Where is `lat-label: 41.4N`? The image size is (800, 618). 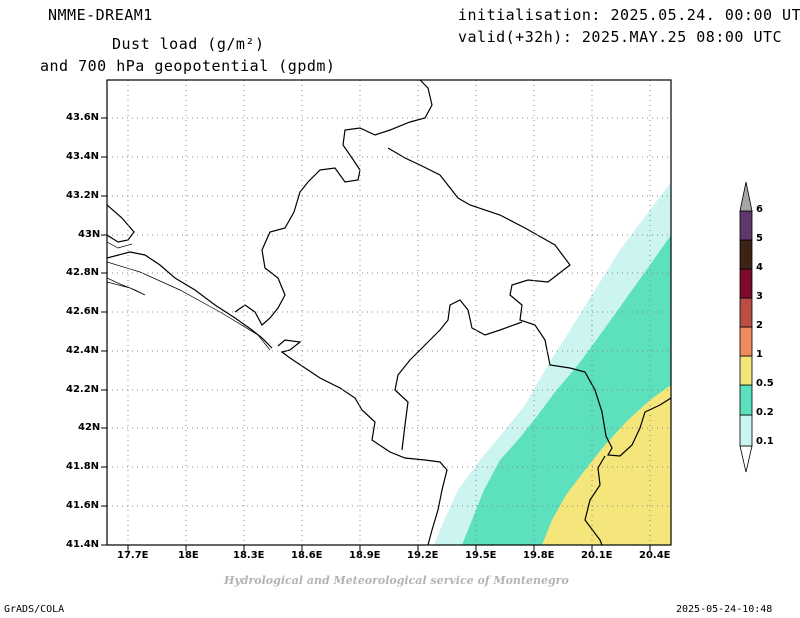
lat-label: 41.4N is located at coordinates (83, 544).